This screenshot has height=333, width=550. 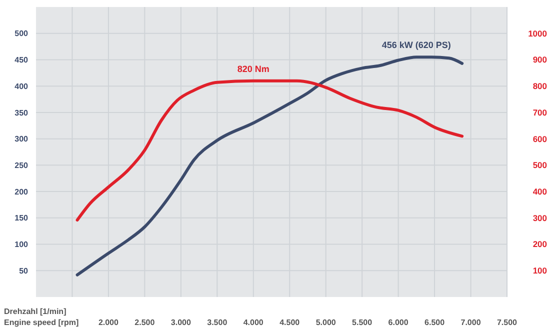 I want to click on x-tick-label: 5.500, so click(x=362, y=322).